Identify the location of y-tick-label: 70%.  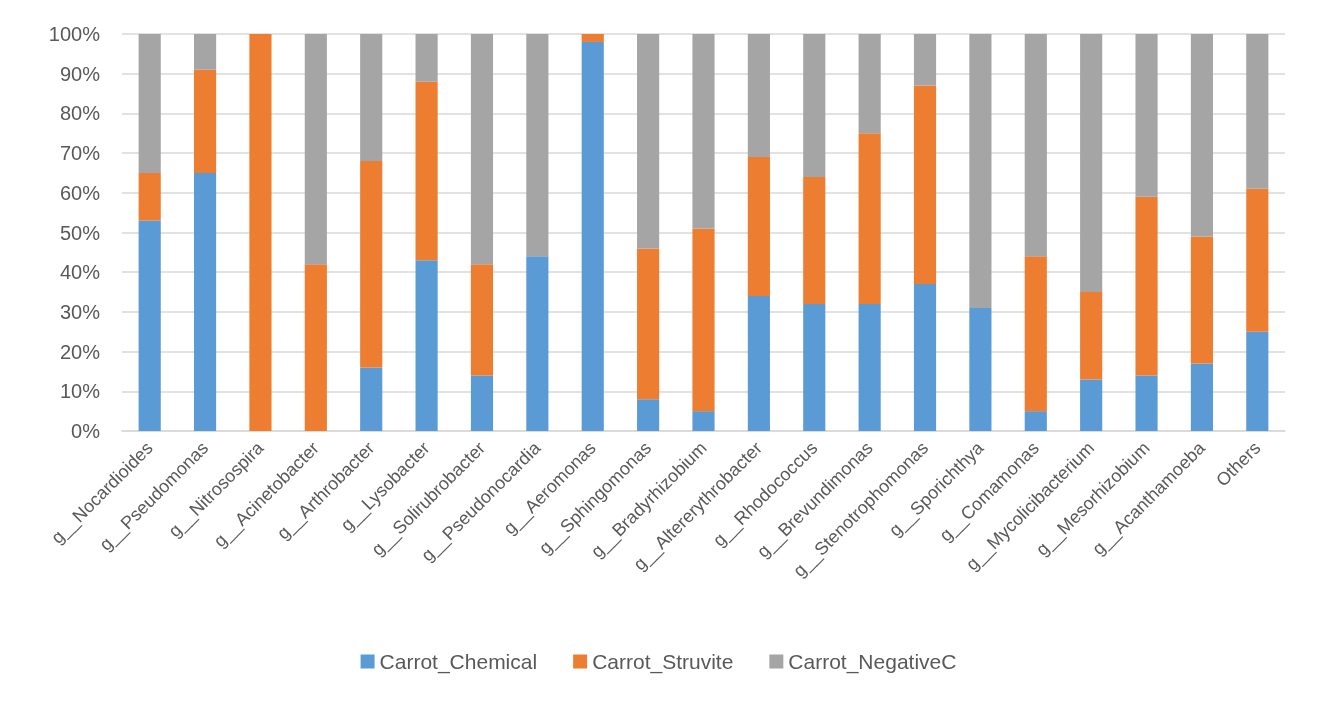
(80, 153).